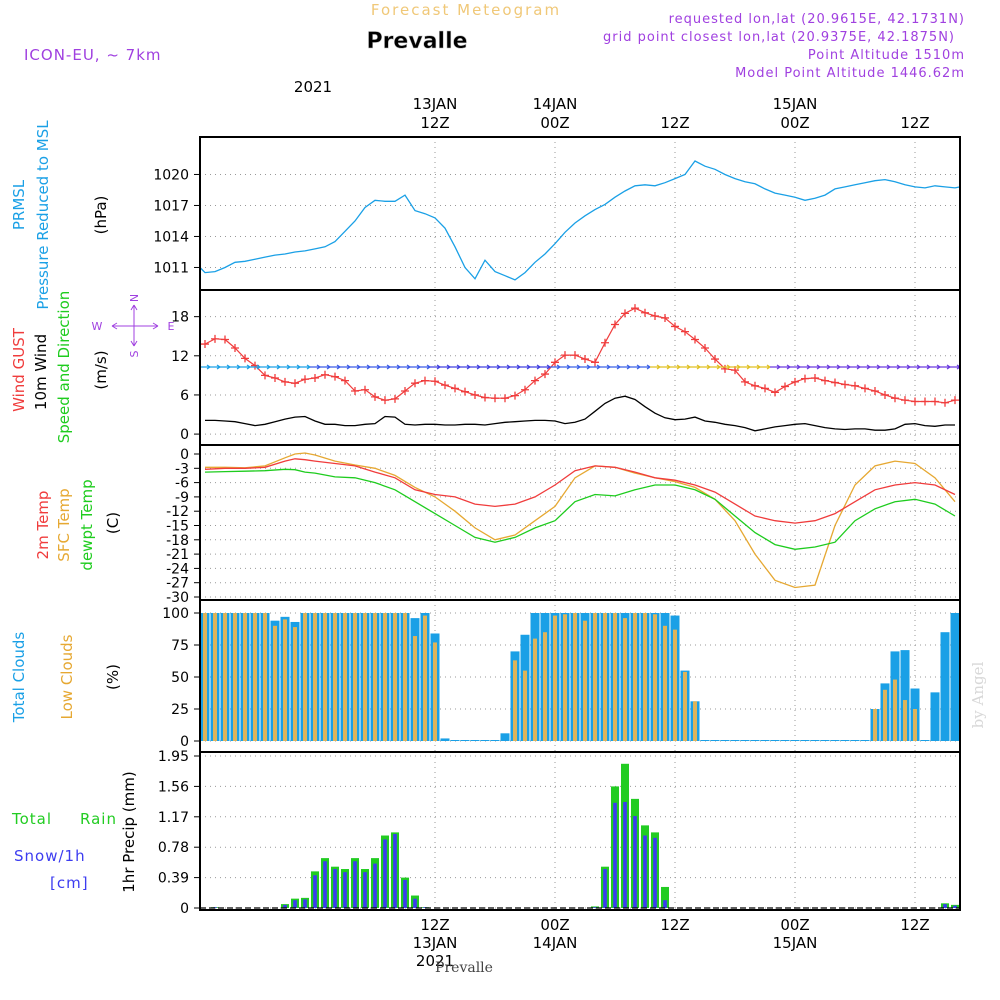  Describe the element at coordinates (98, 819) in the screenshot. I see `total-rain-label-b: Rain` at that location.